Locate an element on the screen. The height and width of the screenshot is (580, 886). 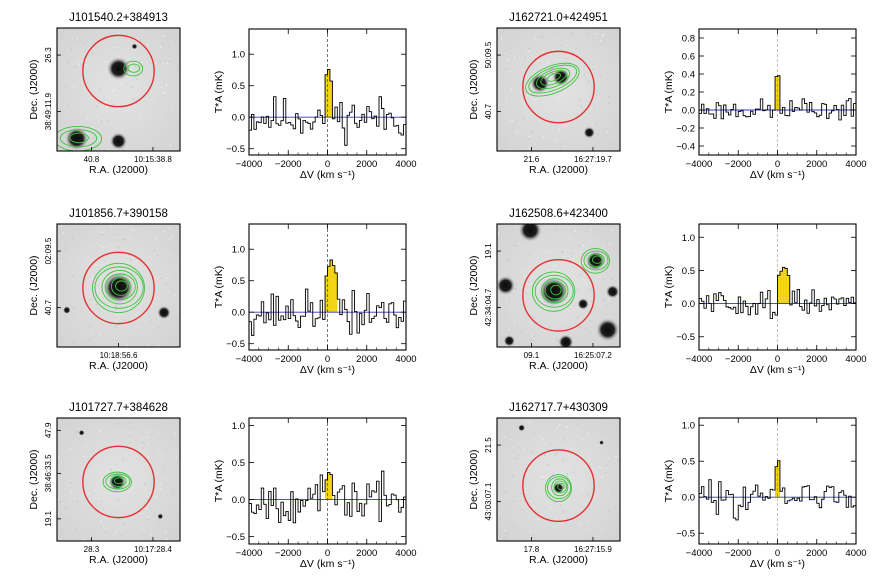
y-tick-label: 42:34:04.7 is located at coordinates (488, 307).